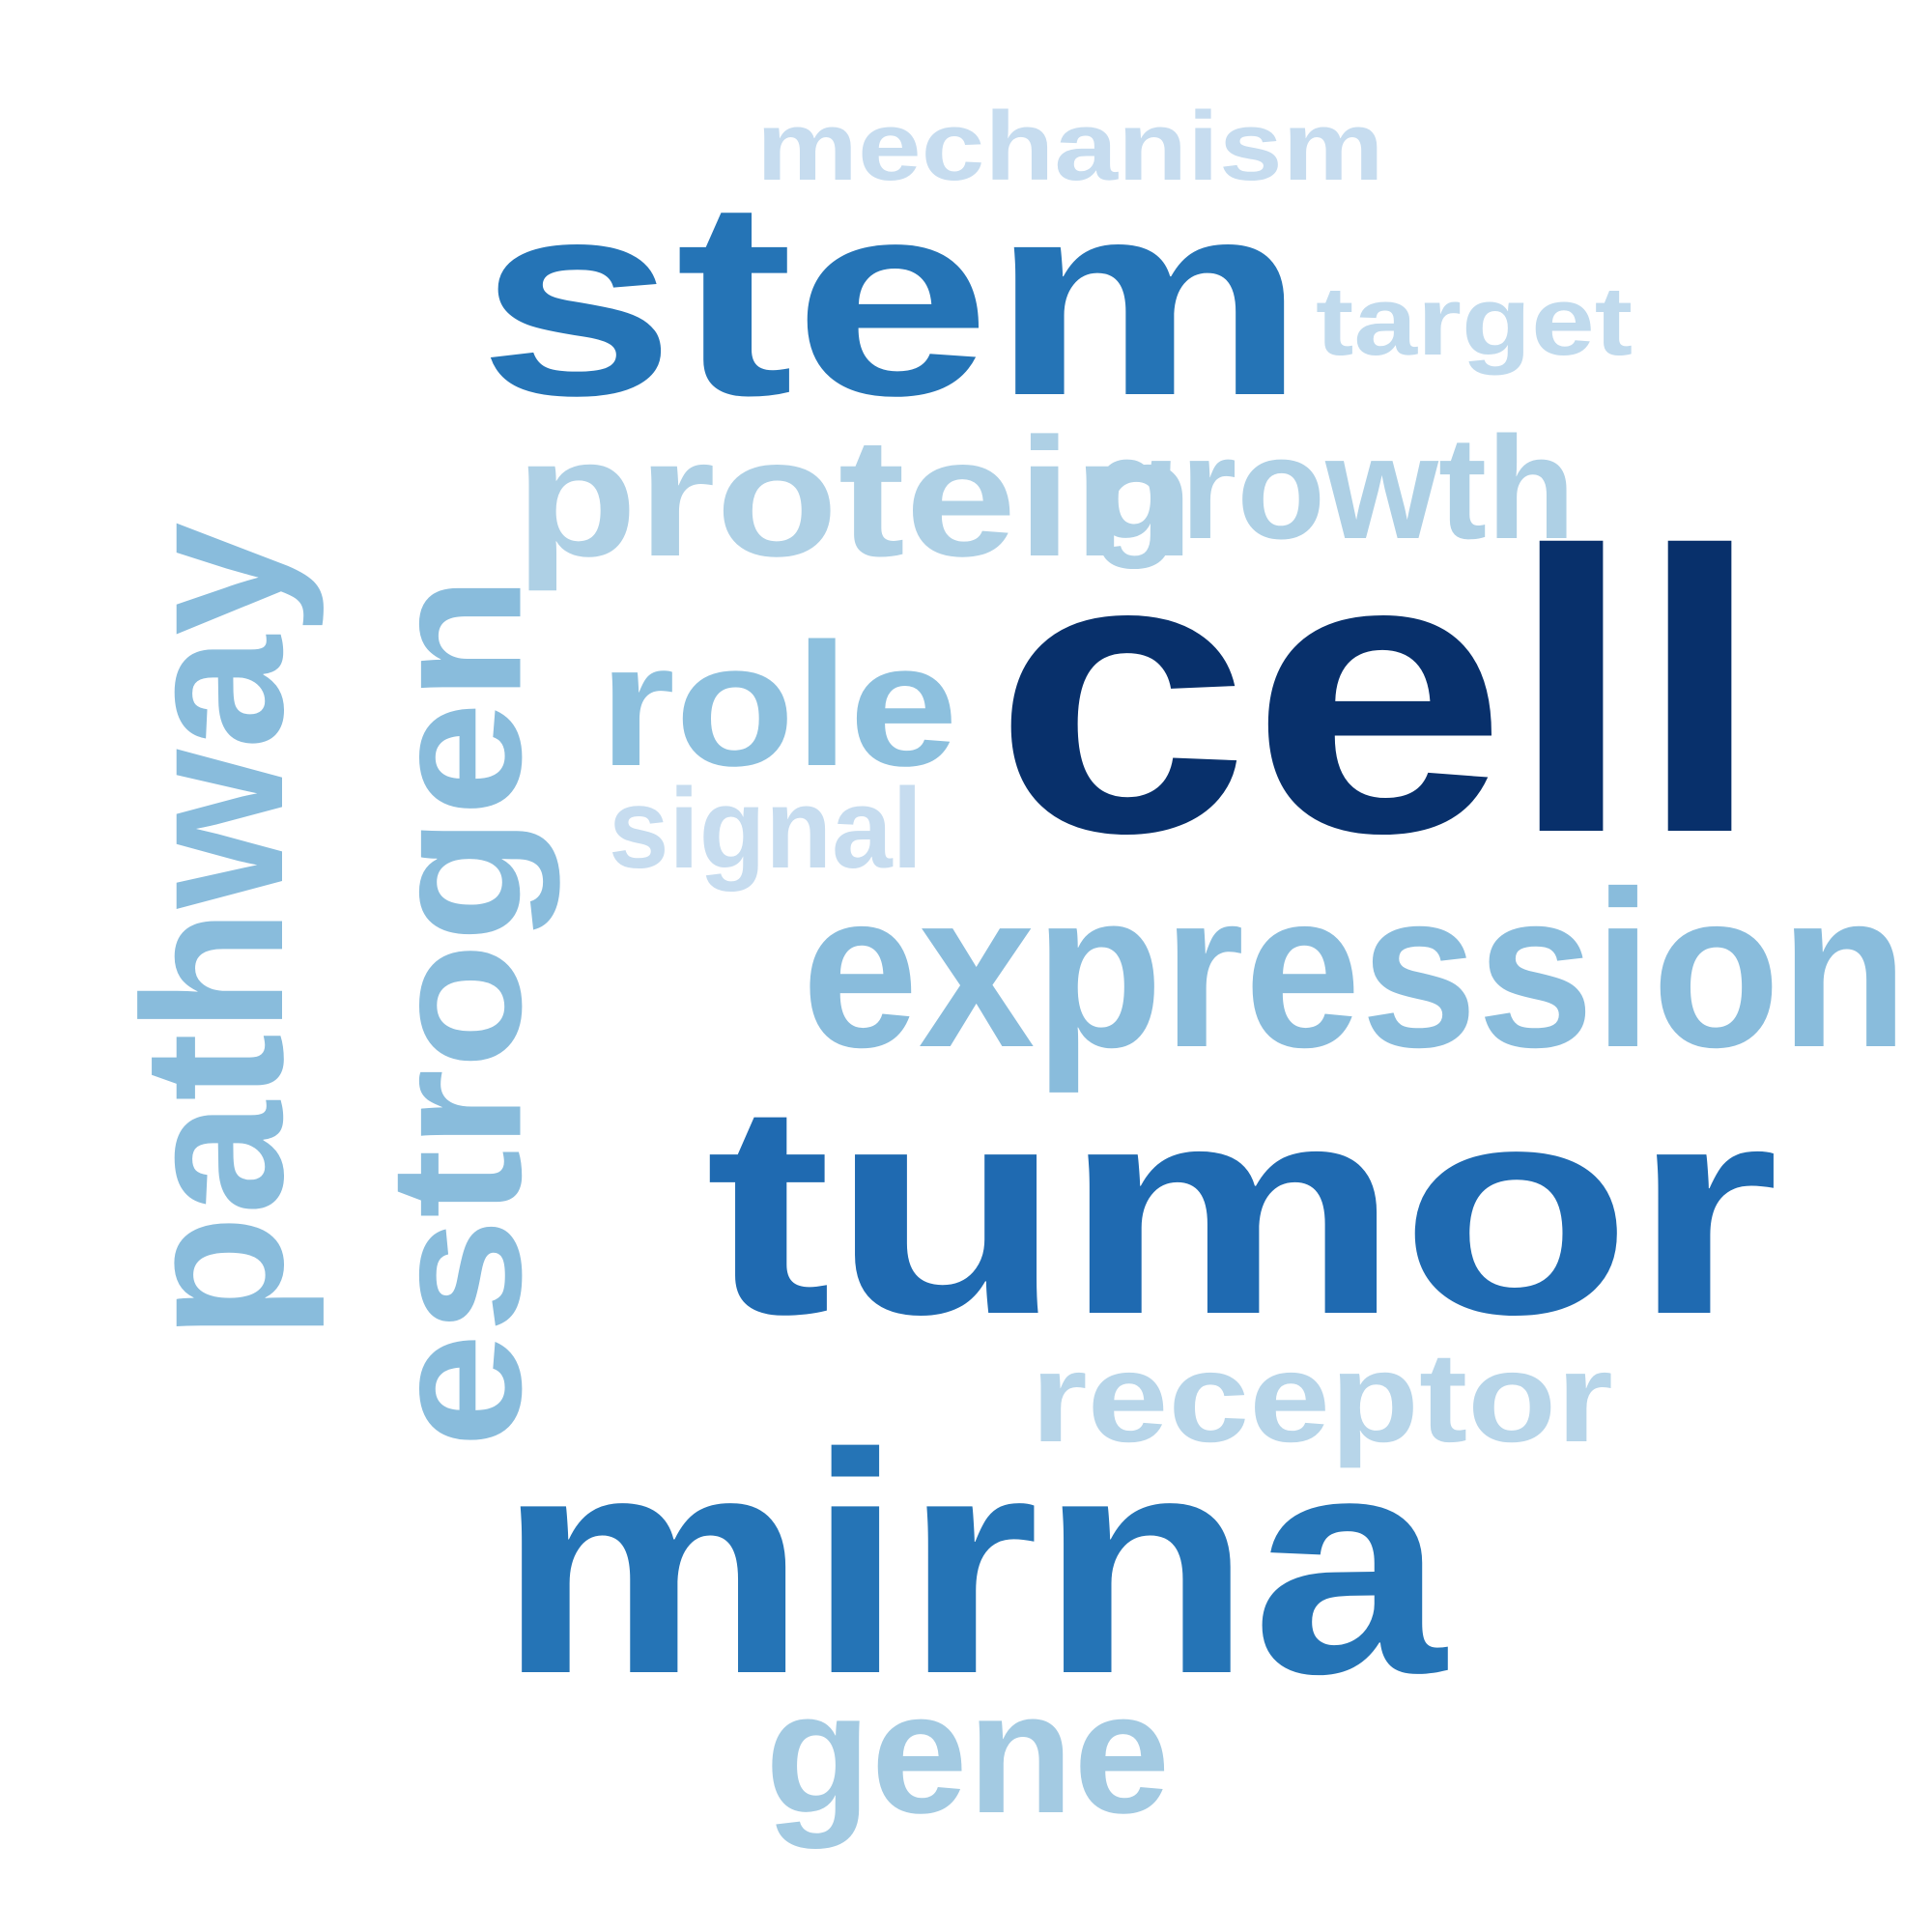  Describe the element at coordinates (1379, 692) in the screenshot. I see `word-cell: cell` at that location.